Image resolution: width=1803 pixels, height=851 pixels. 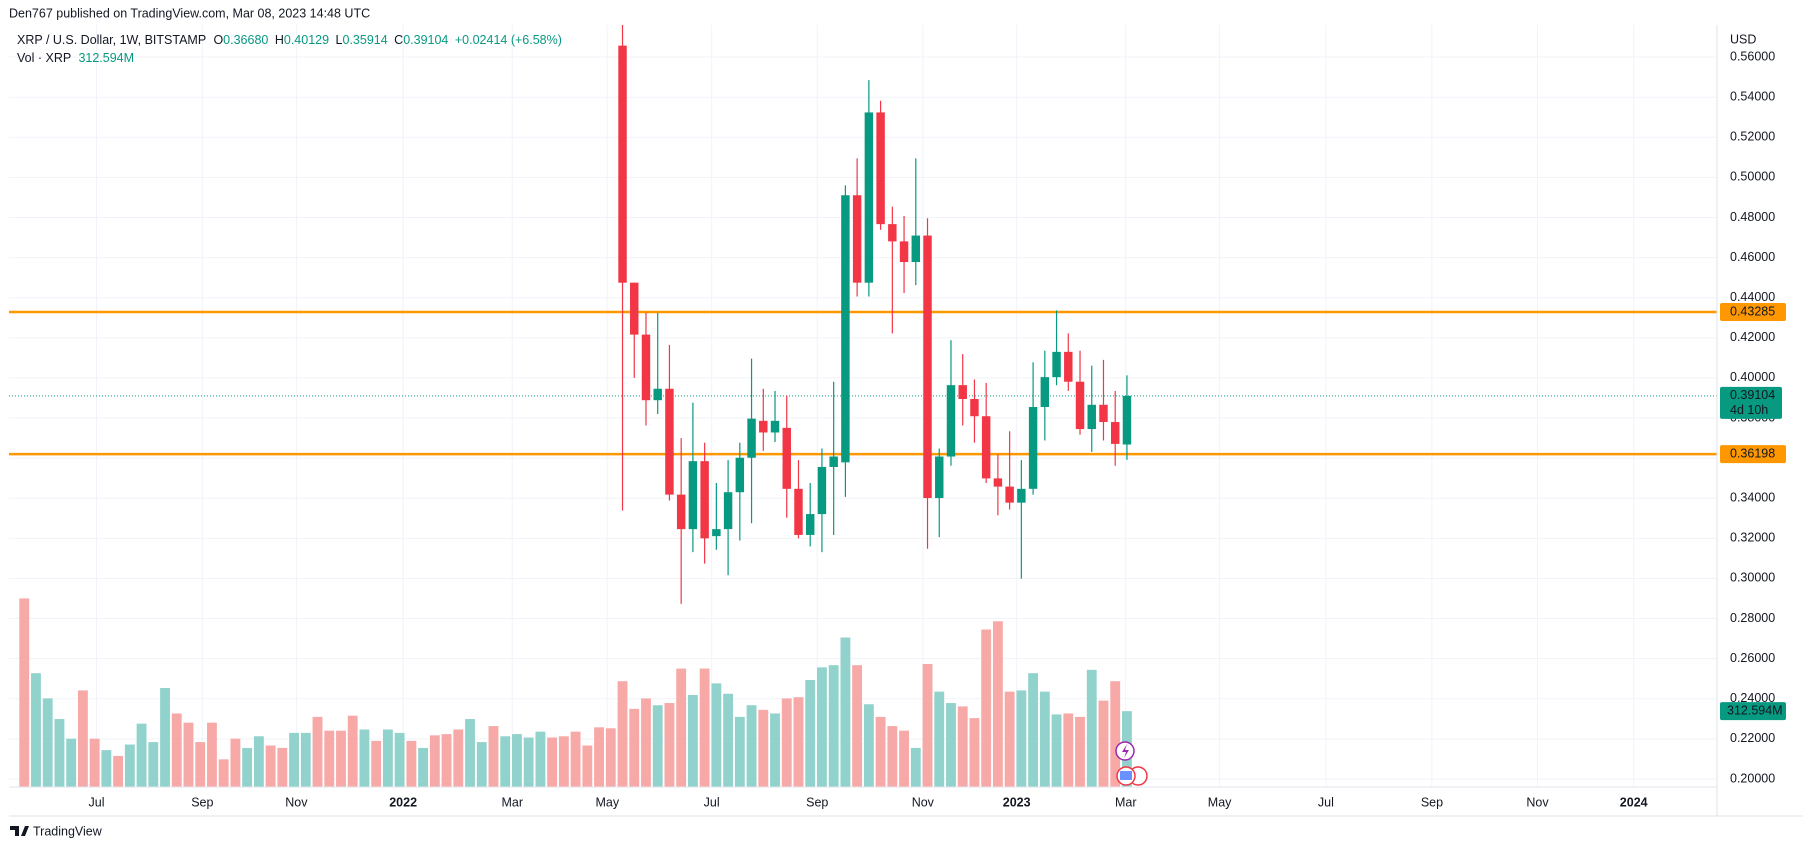 I want to click on price-level-label: 0.43285, so click(x=1752, y=311).